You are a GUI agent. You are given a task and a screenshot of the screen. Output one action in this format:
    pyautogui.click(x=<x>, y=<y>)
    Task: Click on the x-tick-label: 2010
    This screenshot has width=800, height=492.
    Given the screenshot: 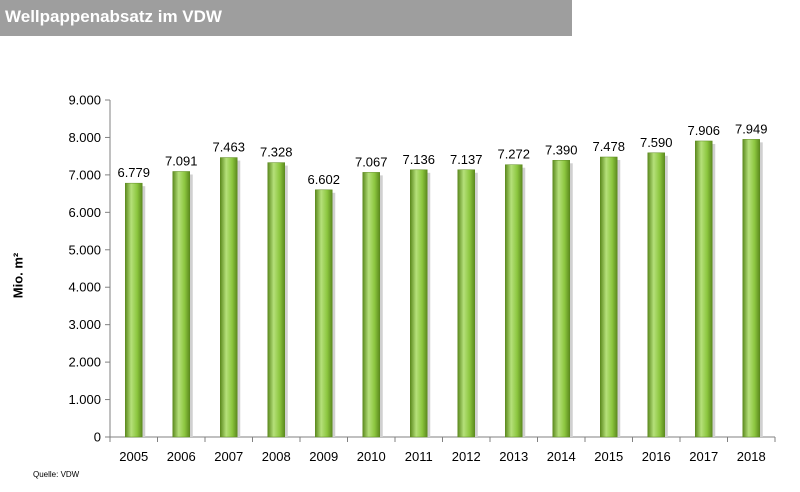 What is the action you would take?
    pyautogui.click(x=371, y=456)
    